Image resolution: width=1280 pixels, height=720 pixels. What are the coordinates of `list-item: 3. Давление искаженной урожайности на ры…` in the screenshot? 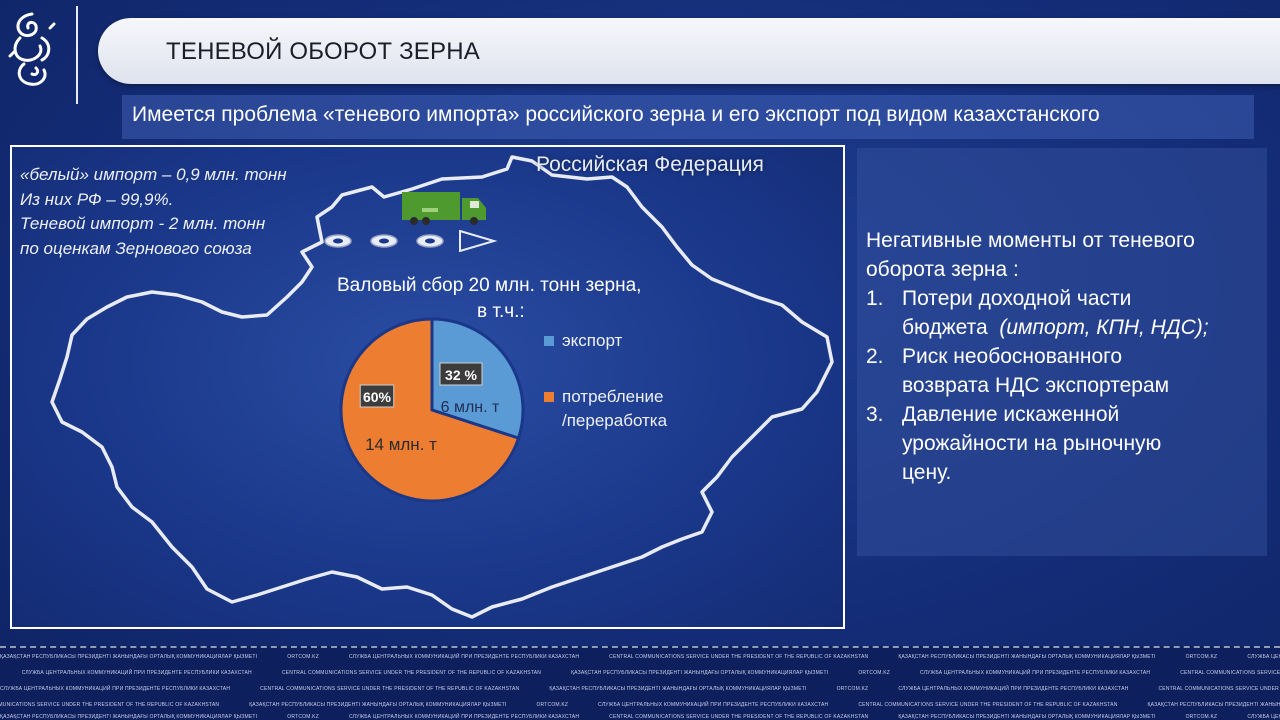 It's located at (1063, 443).